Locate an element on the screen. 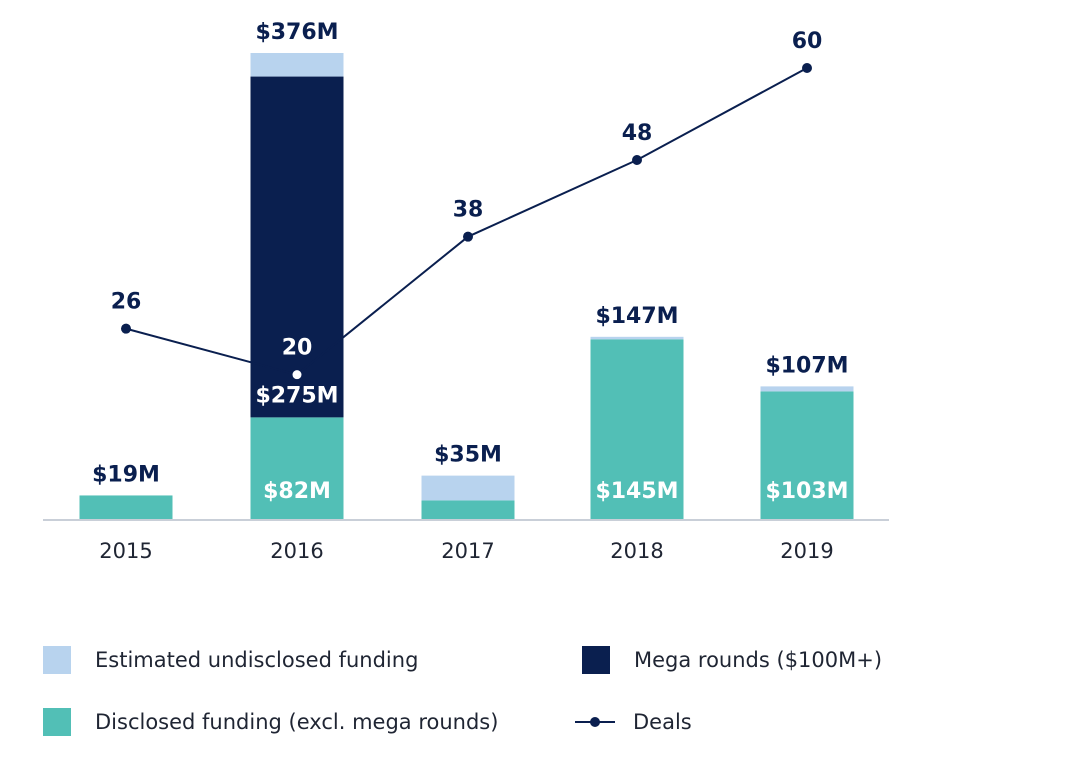  deals-point-2016 is located at coordinates (297, 375).